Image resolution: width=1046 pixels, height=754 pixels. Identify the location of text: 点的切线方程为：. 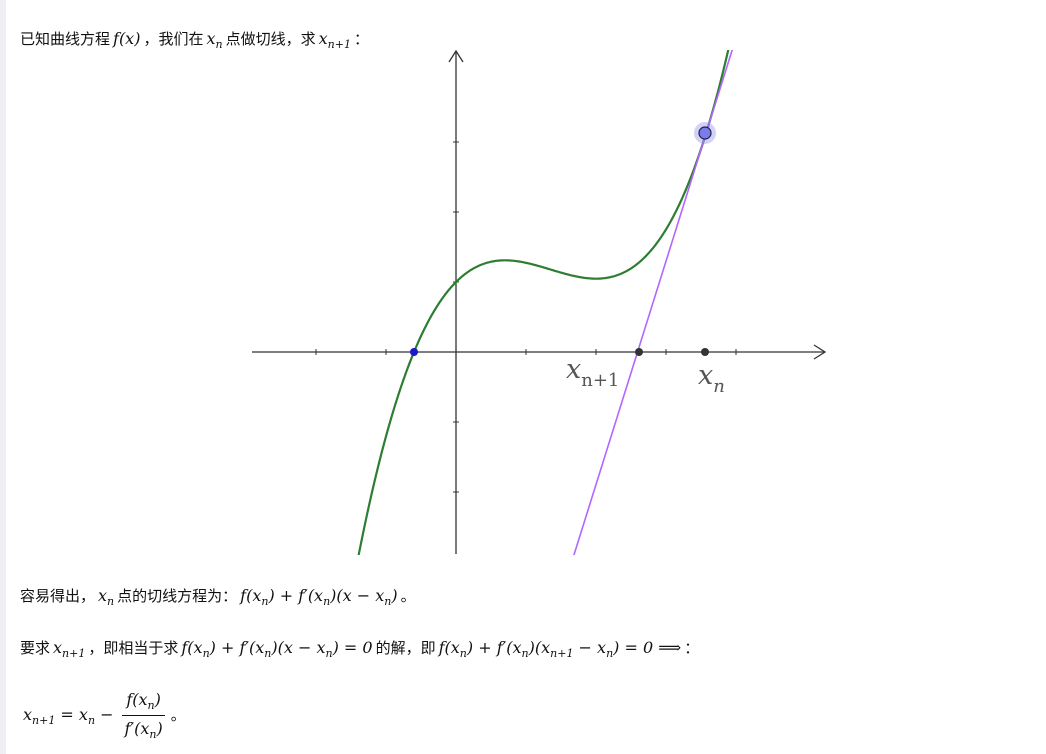
(177, 596).